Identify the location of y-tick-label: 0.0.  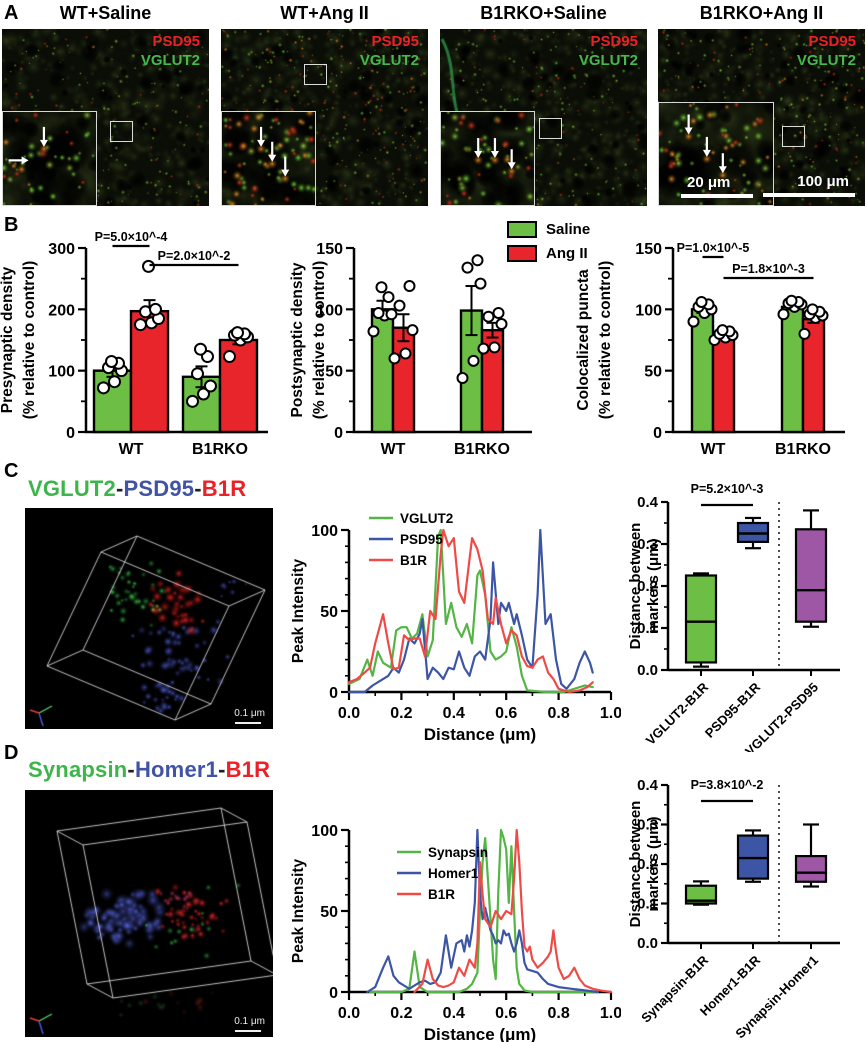
(647, 943).